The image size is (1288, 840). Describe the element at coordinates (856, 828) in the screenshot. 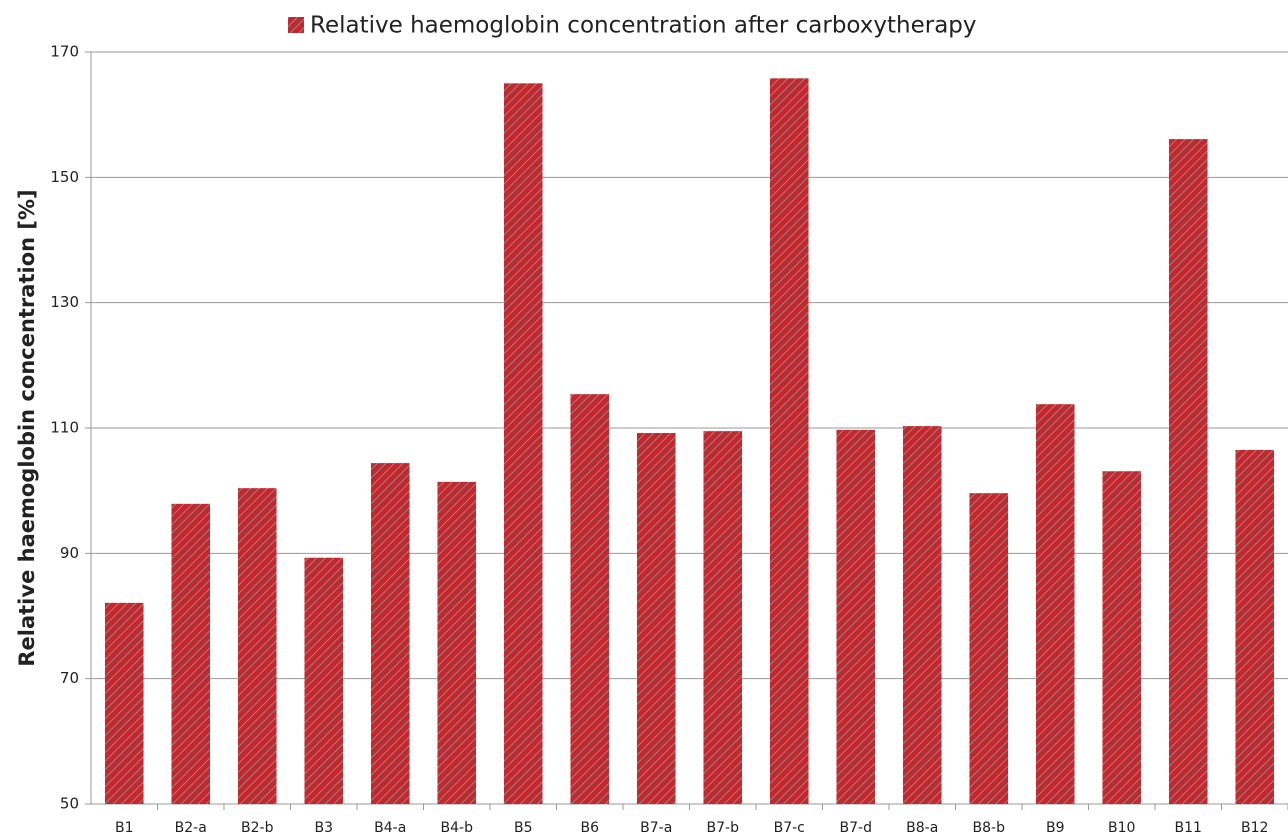

I see `x-tick-label: B7-d` at that location.